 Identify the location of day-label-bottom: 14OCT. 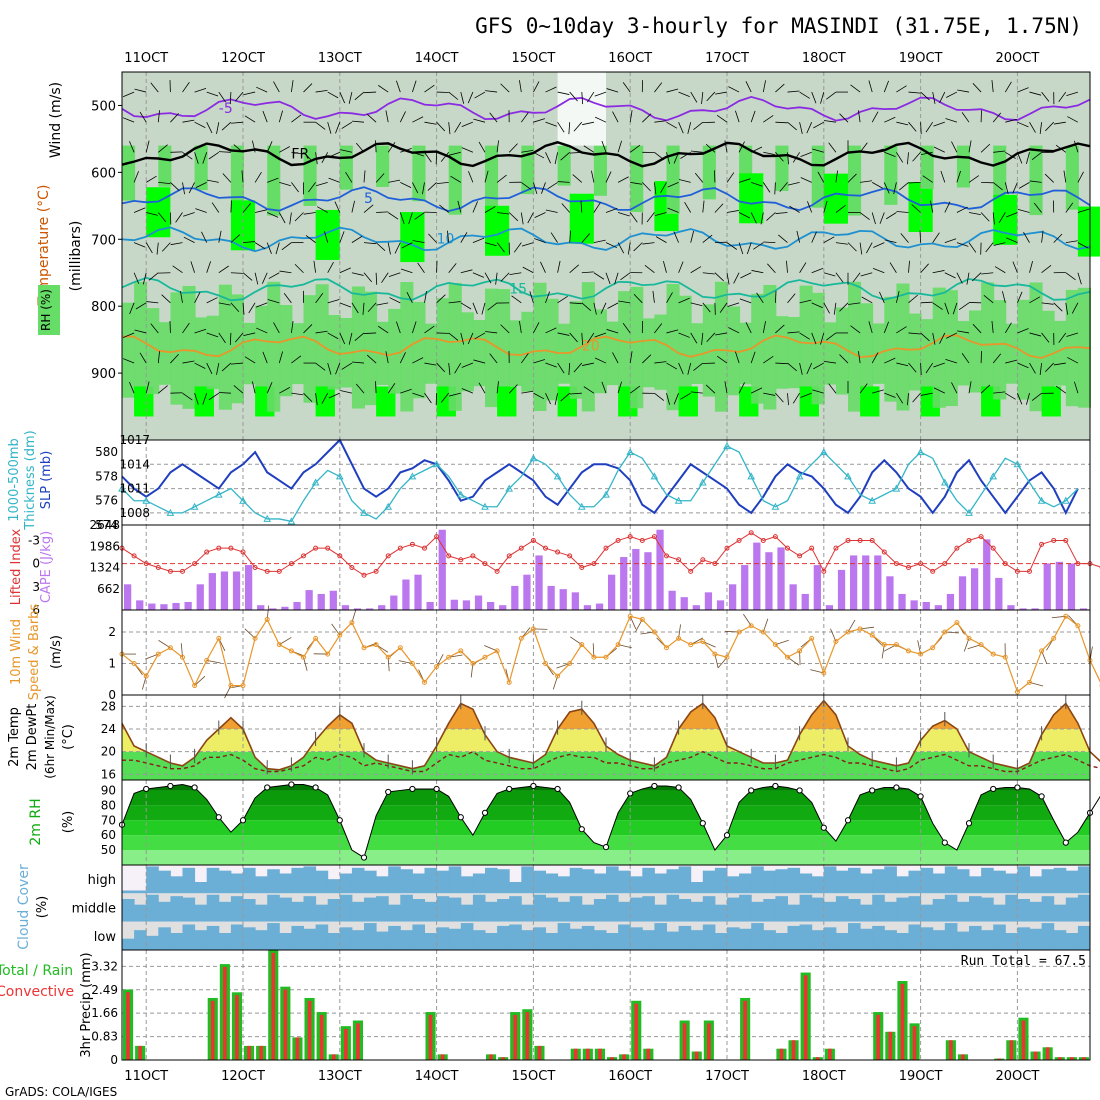
(437, 1076).